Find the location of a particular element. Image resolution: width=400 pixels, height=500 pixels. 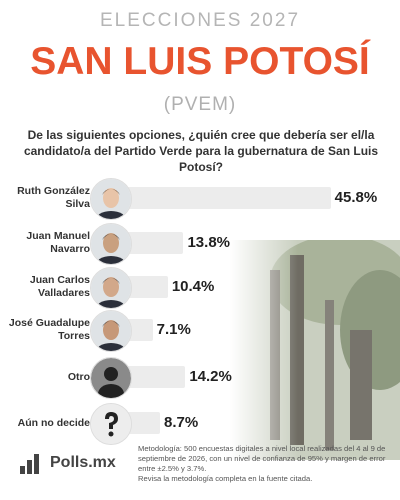

category-label: Otro is located at coordinates (78, 376).